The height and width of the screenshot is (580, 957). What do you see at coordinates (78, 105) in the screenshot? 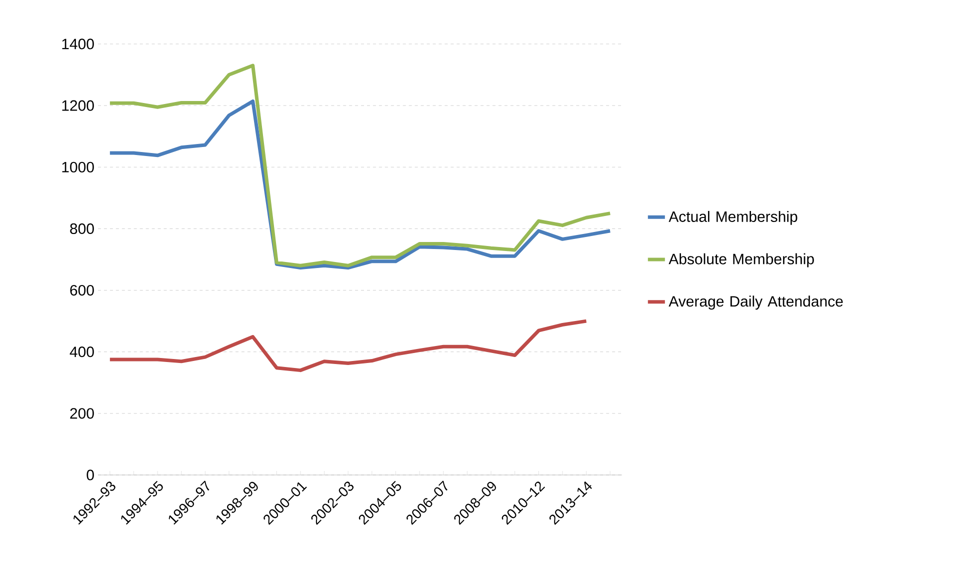
I see `y-tick-label: 1200` at bounding box center [78, 105].